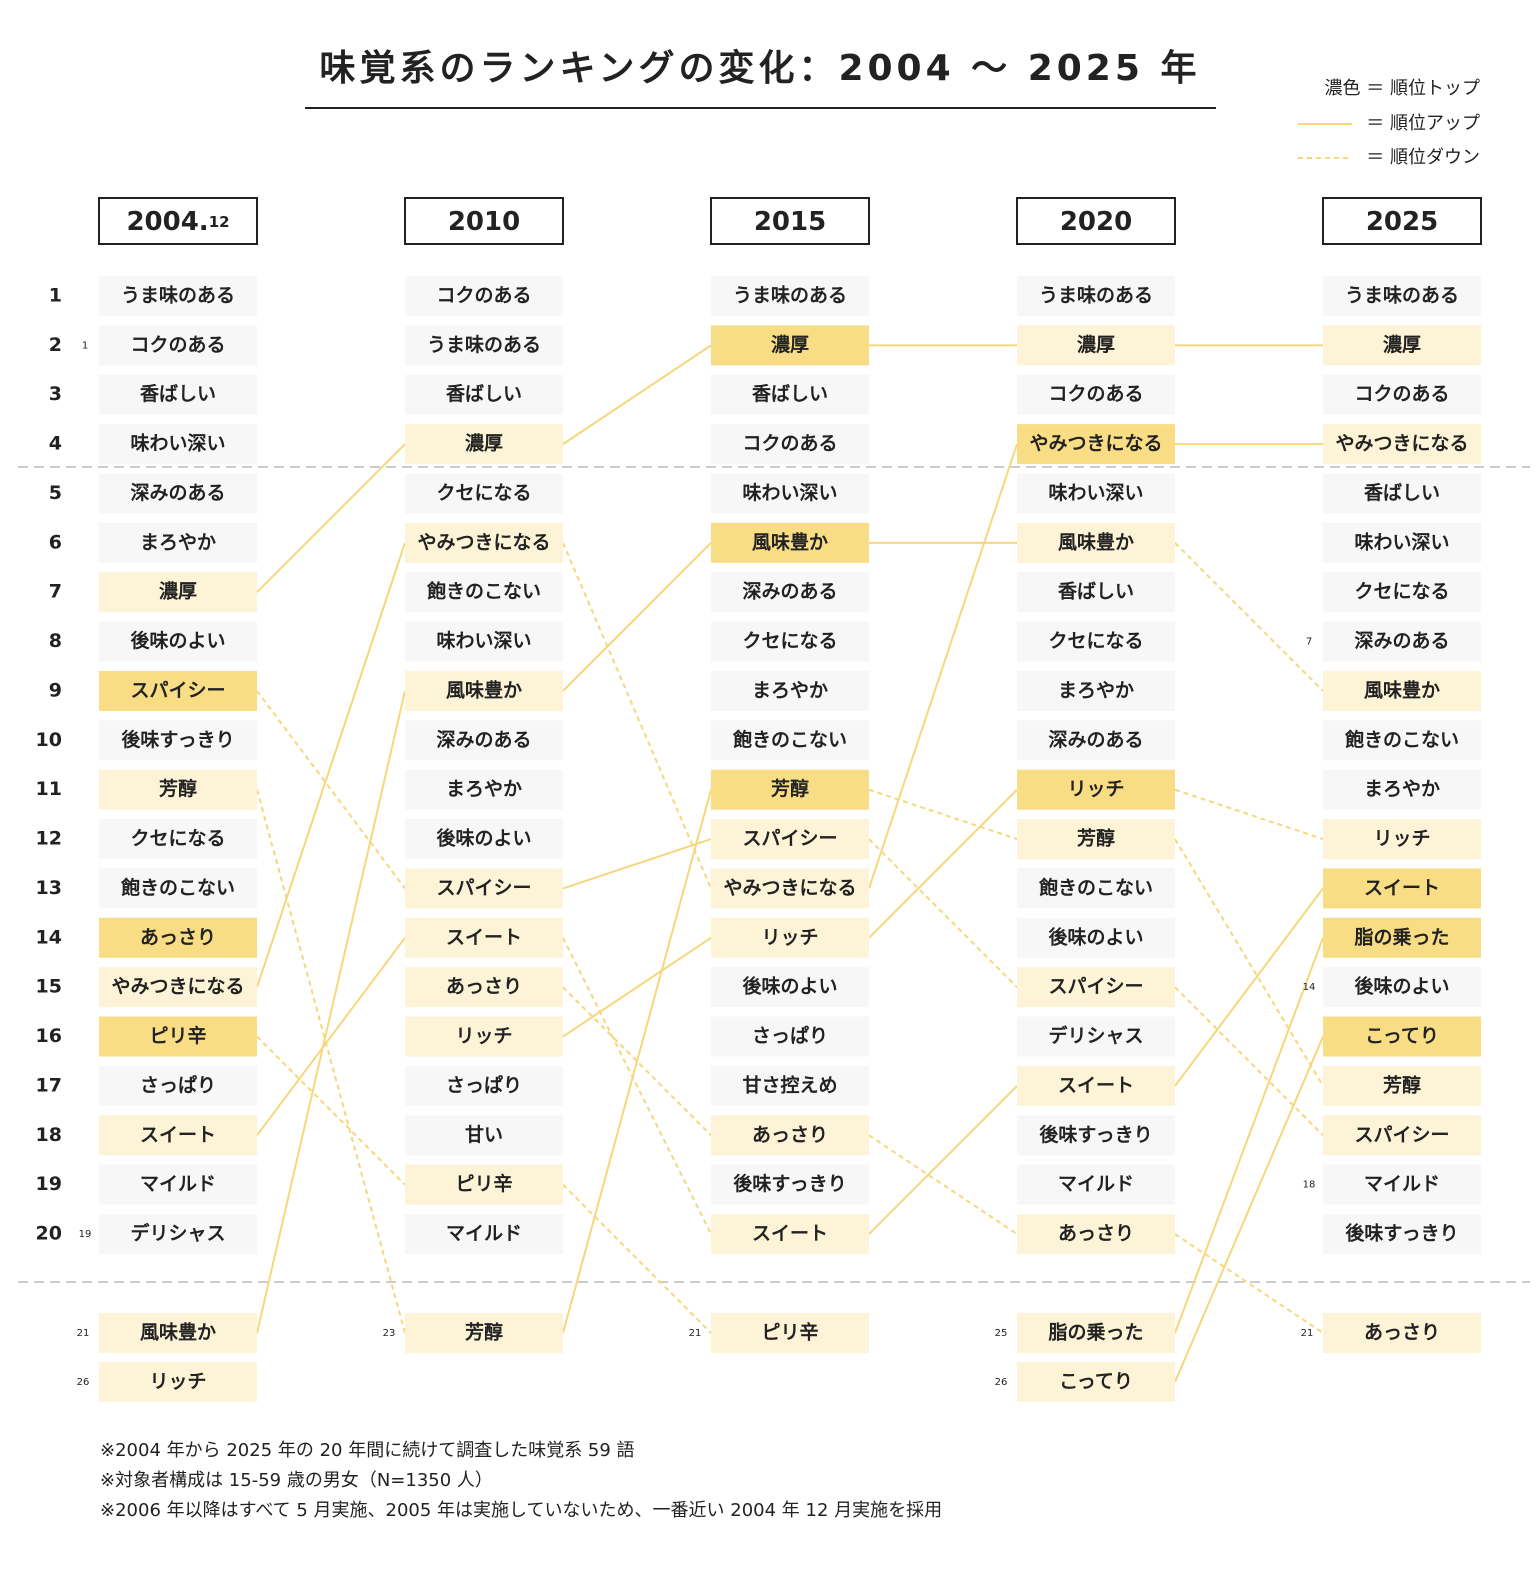  What do you see at coordinates (167, 222) in the screenshot?
I see `year: 2004.` at bounding box center [167, 222].